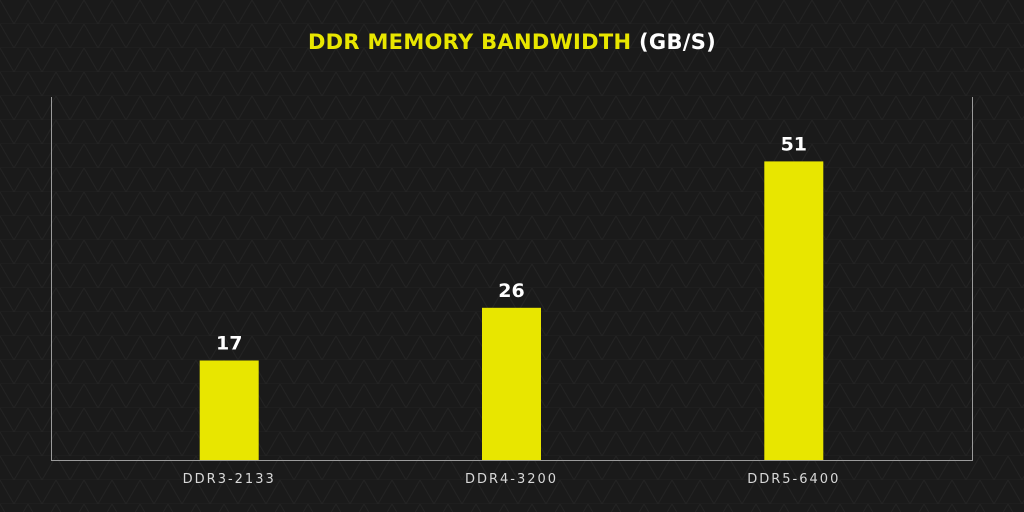 The height and width of the screenshot is (512, 1024). Describe the element at coordinates (469, 42) in the screenshot. I see `chart-title-main: DDR MEMORY BANDWIDTH` at that location.